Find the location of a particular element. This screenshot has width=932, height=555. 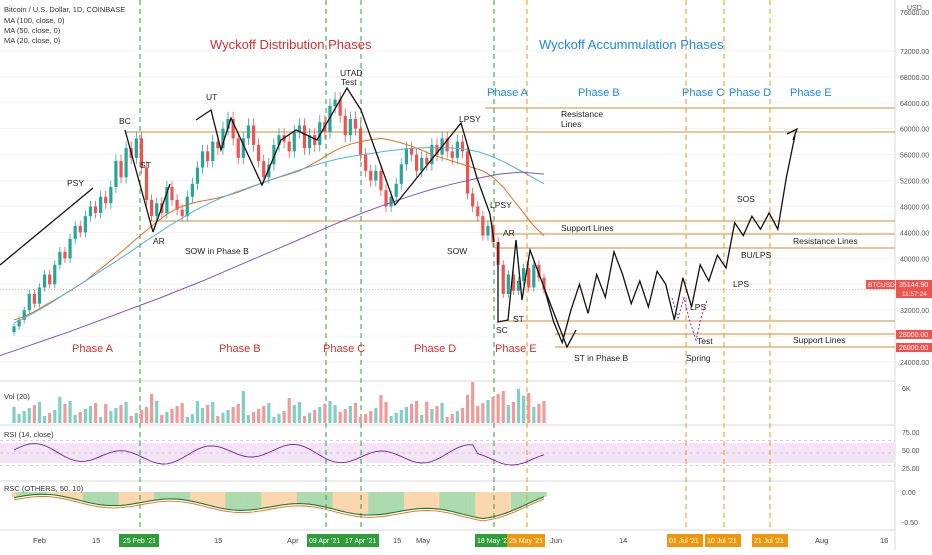

rsi-tick-75: 75.00 is located at coordinates (911, 433).